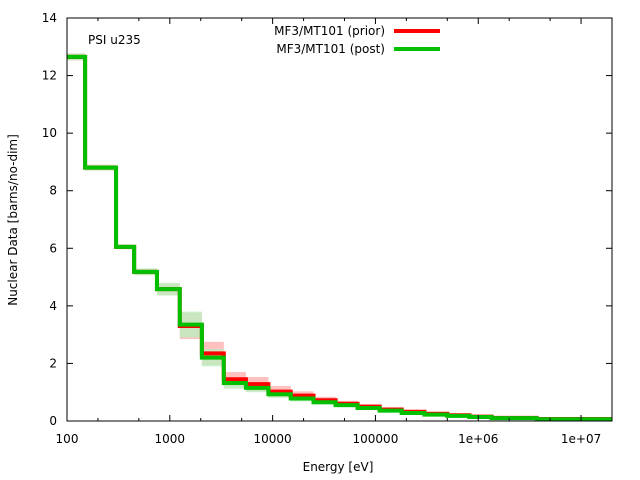 This screenshot has height=480, width=640. I want to click on y-tick-label: 0, so click(53, 421).